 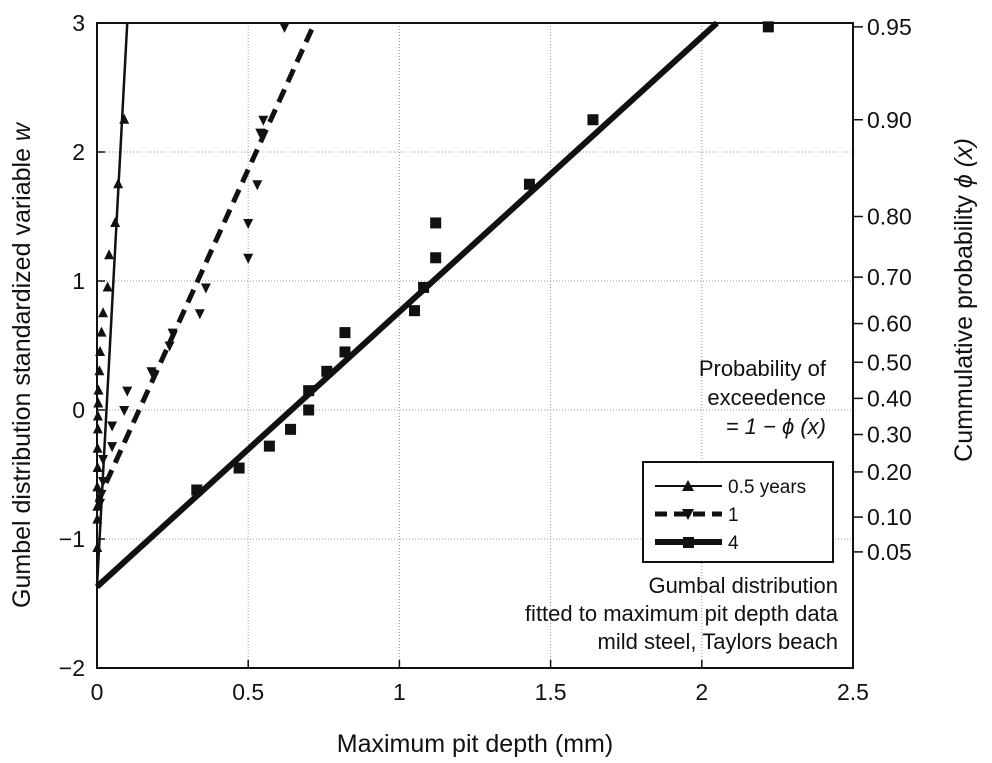 I want to click on exceedence-annotation: Probability of exceedence = 1 − ϕ (x), so click(x=763, y=397).